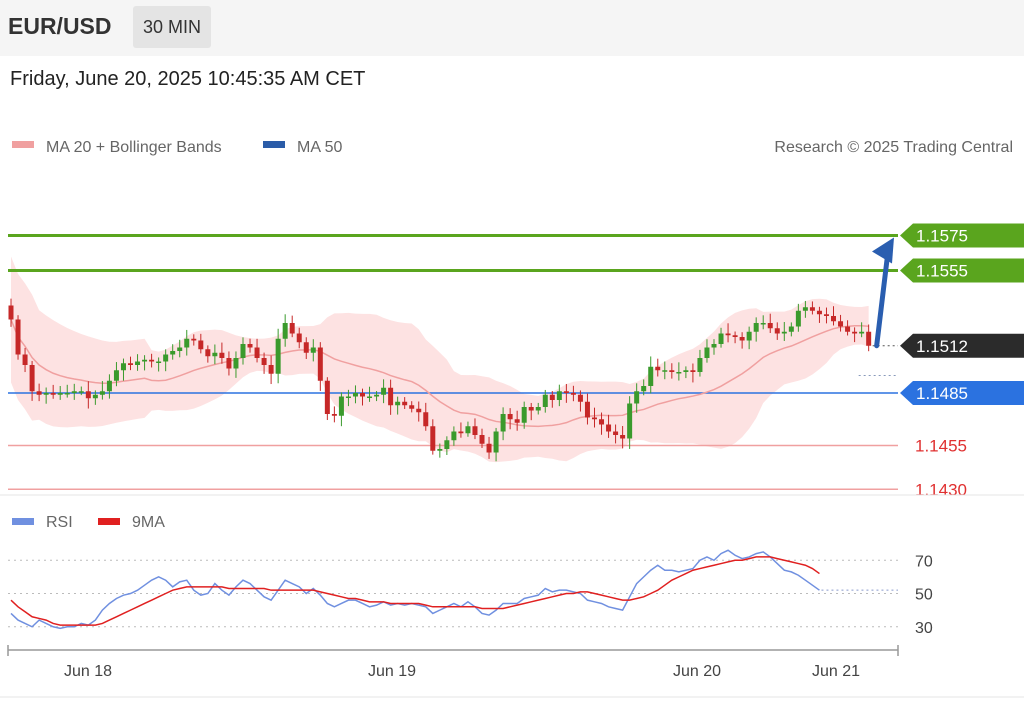  What do you see at coordinates (148, 522) in the screenshot?
I see `legend-9ma-label: 9MA` at bounding box center [148, 522].